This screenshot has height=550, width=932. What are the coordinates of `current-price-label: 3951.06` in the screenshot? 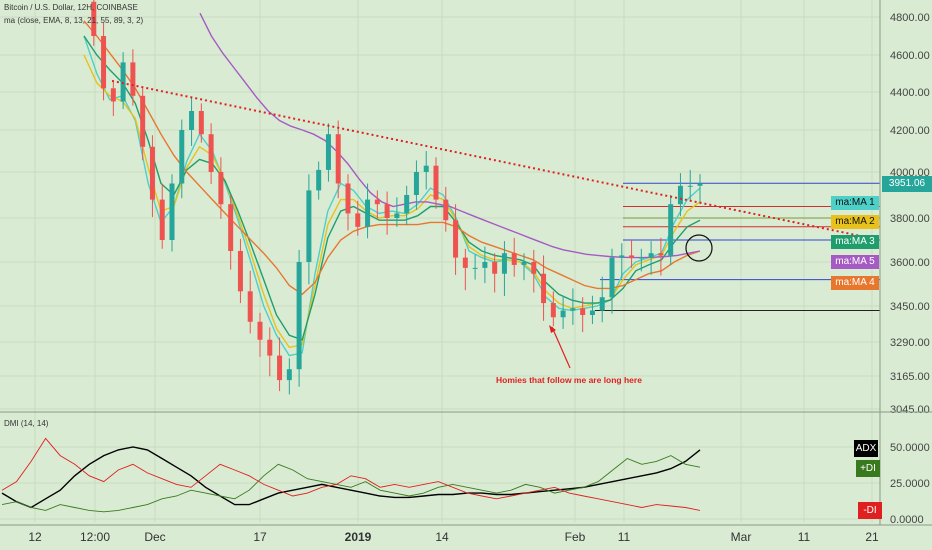 It's located at (907, 184).